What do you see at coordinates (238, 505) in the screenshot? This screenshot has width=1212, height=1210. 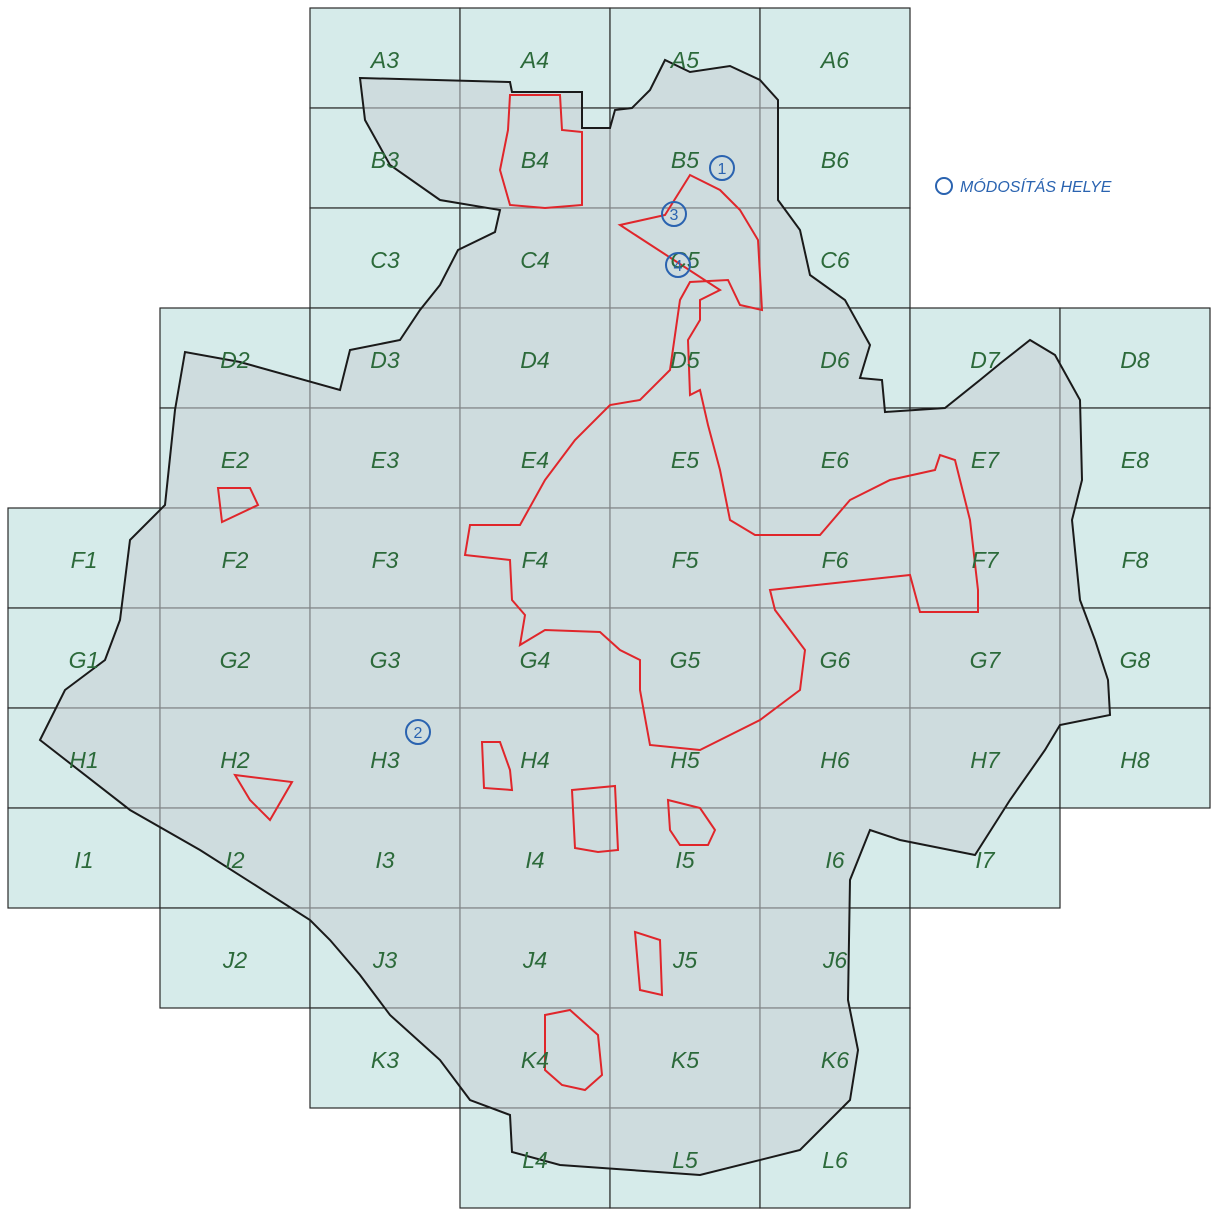 I see `red-zone-e2` at bounding box center [238, 505].